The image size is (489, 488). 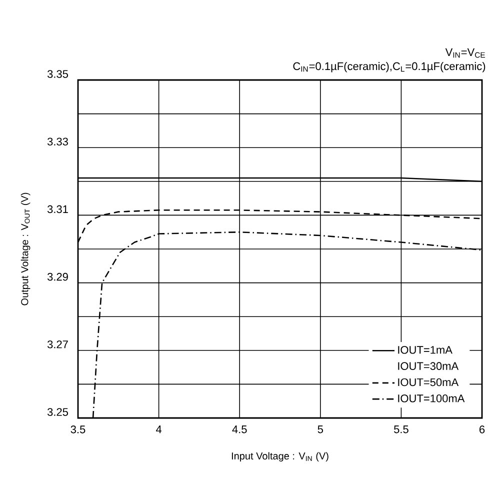 I want to click on text: V$_{IN}$=V$_{CE}$, so click(x=465, y=53).